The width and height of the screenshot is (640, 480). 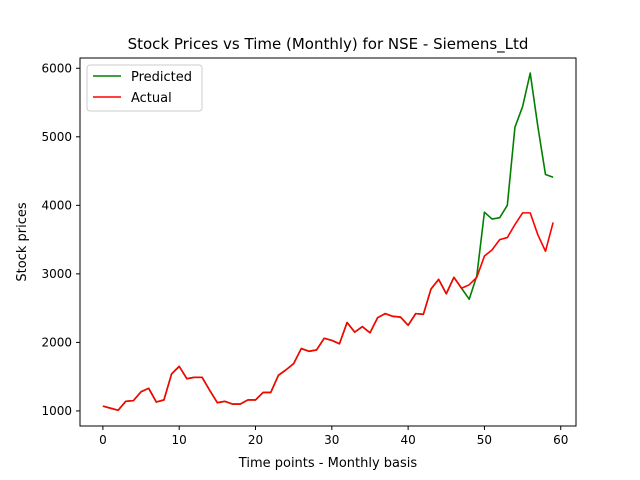 I want to click on x-tick-label: 60, so click(x=560, y=440).